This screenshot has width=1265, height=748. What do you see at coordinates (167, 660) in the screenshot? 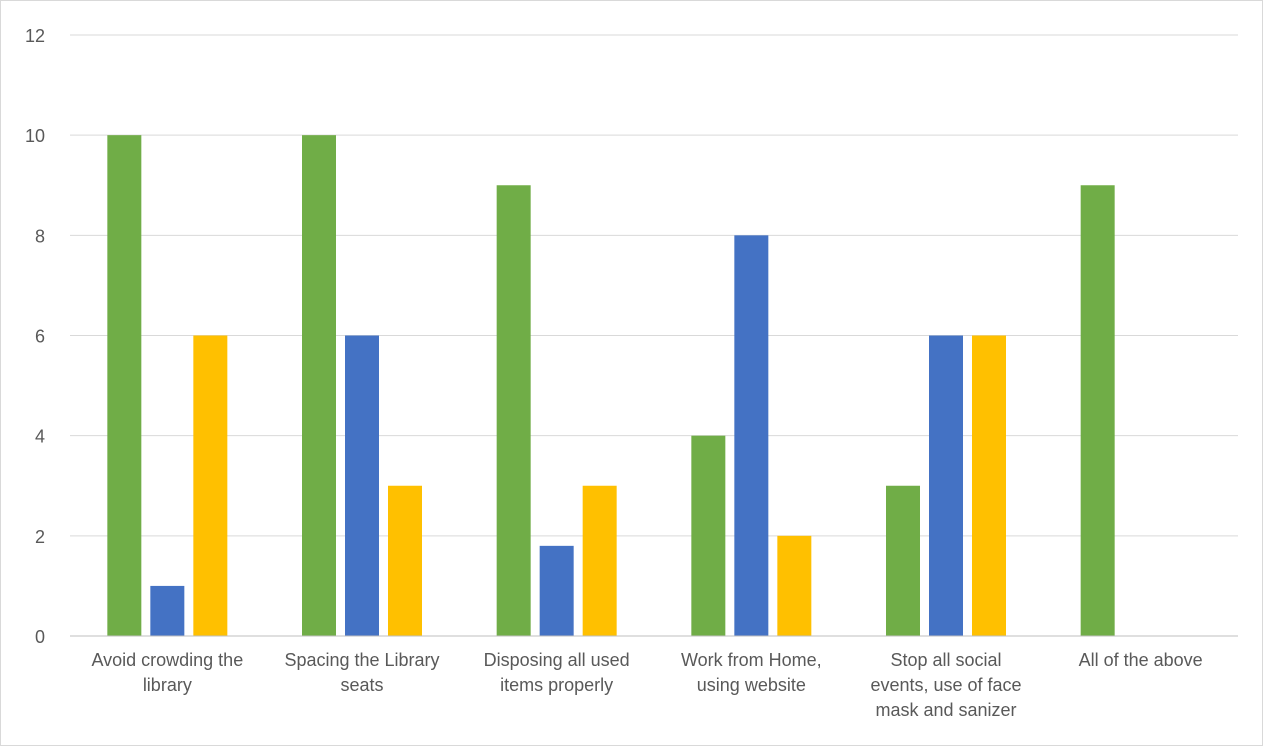
I see `x-tick-label-line: Avoid crowding the` at bounding box center [167, 660].